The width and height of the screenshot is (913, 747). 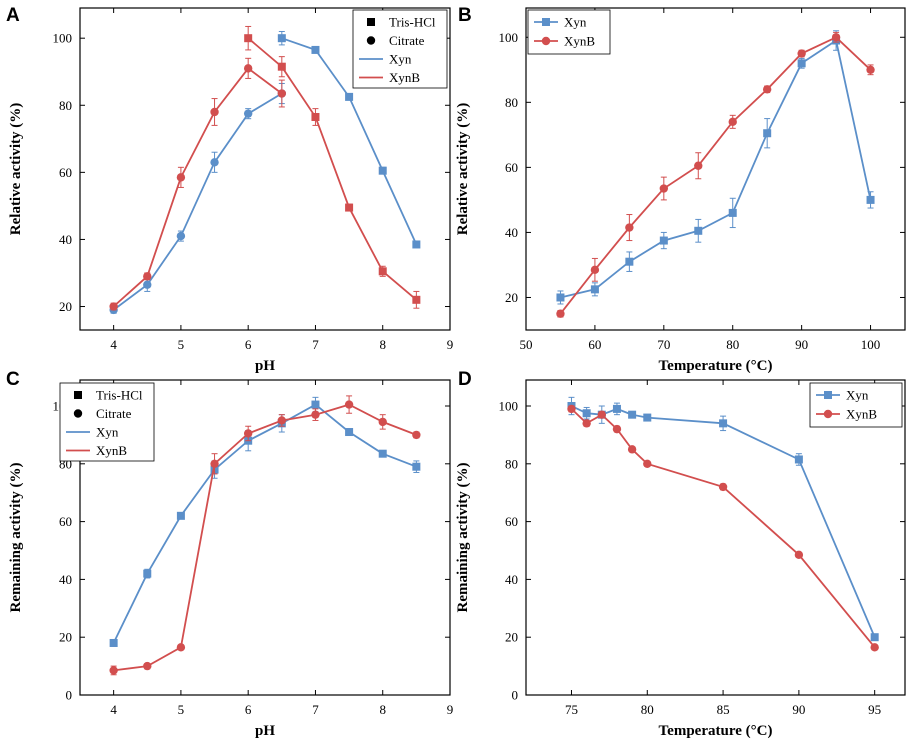 I want to click on x-tick-label: 6, so click(x=248, y=344).